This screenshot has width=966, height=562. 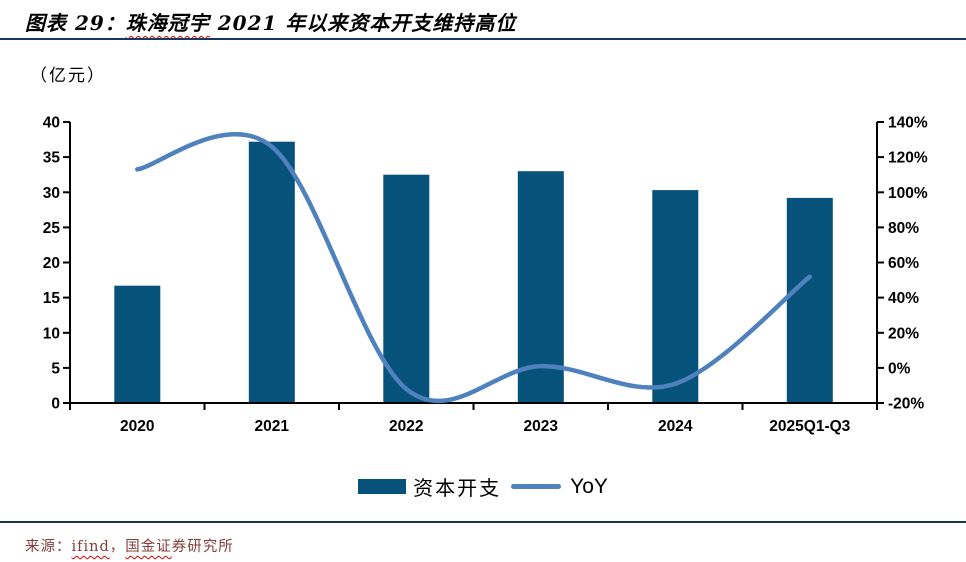 What do you see at coordinates (68, 76) in the screenshot?
I see `left-axis-unit-label: （亿元）` at bounding box center [68, 76].